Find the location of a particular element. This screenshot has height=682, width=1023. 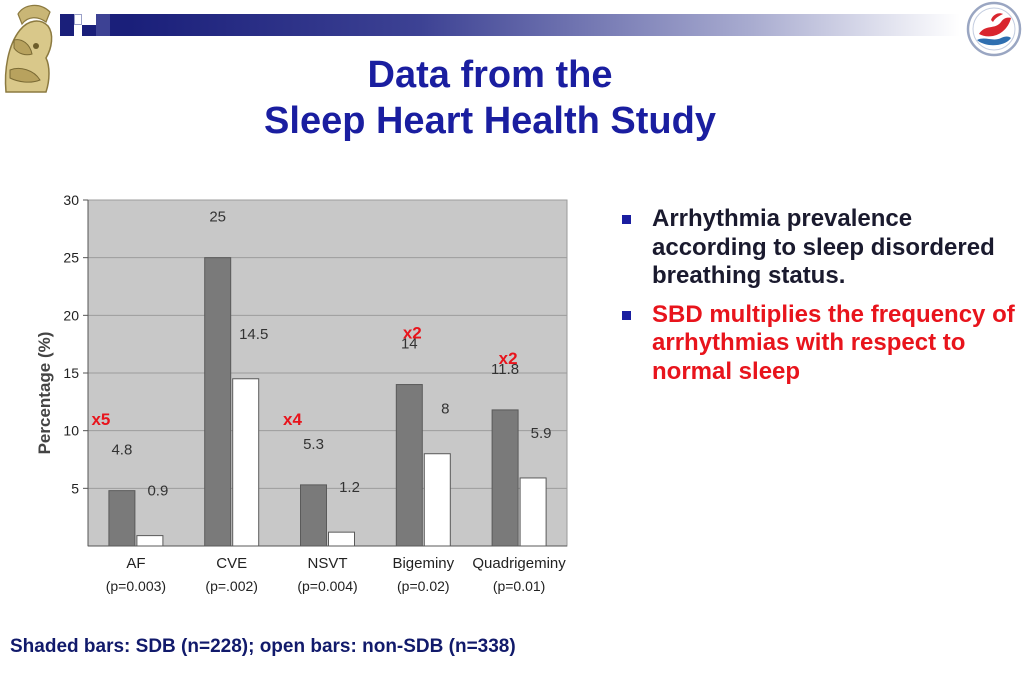

x-pvalue-label-1: (p=.002) is located at coordinates (231, 586).